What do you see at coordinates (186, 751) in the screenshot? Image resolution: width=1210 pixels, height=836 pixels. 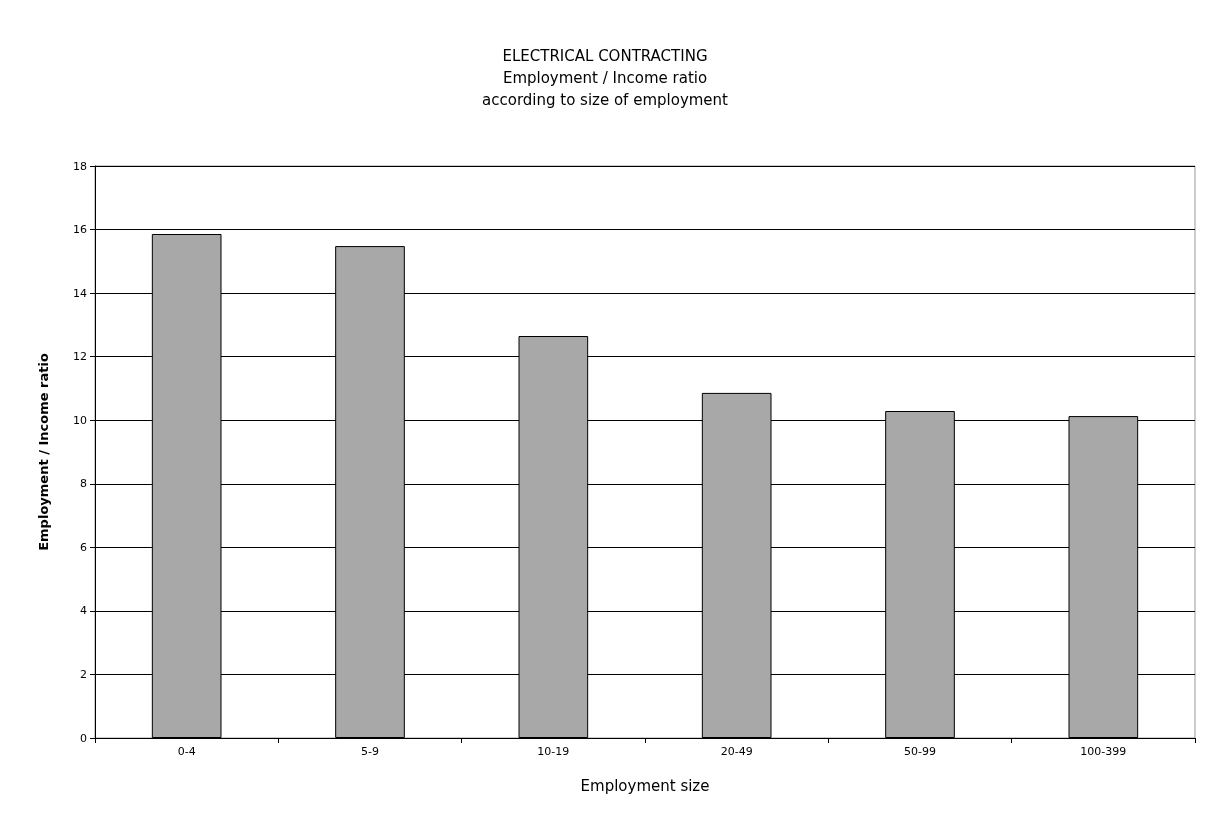 I see `x-tick-label: 0-4` at bounding box center [186, 751].